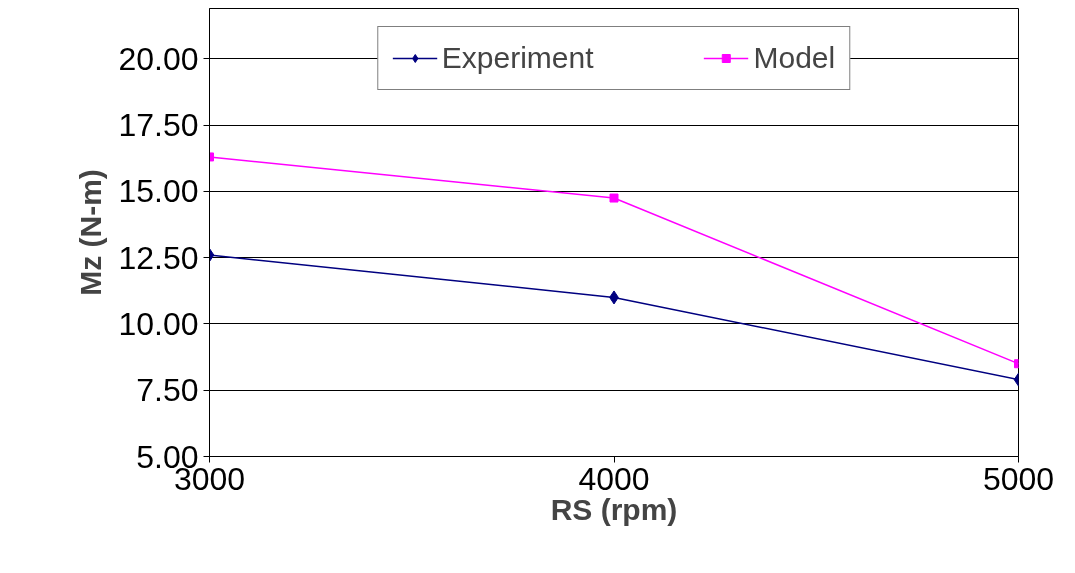  I want to click on x-tick-label: 5000, so click(1018, 478).